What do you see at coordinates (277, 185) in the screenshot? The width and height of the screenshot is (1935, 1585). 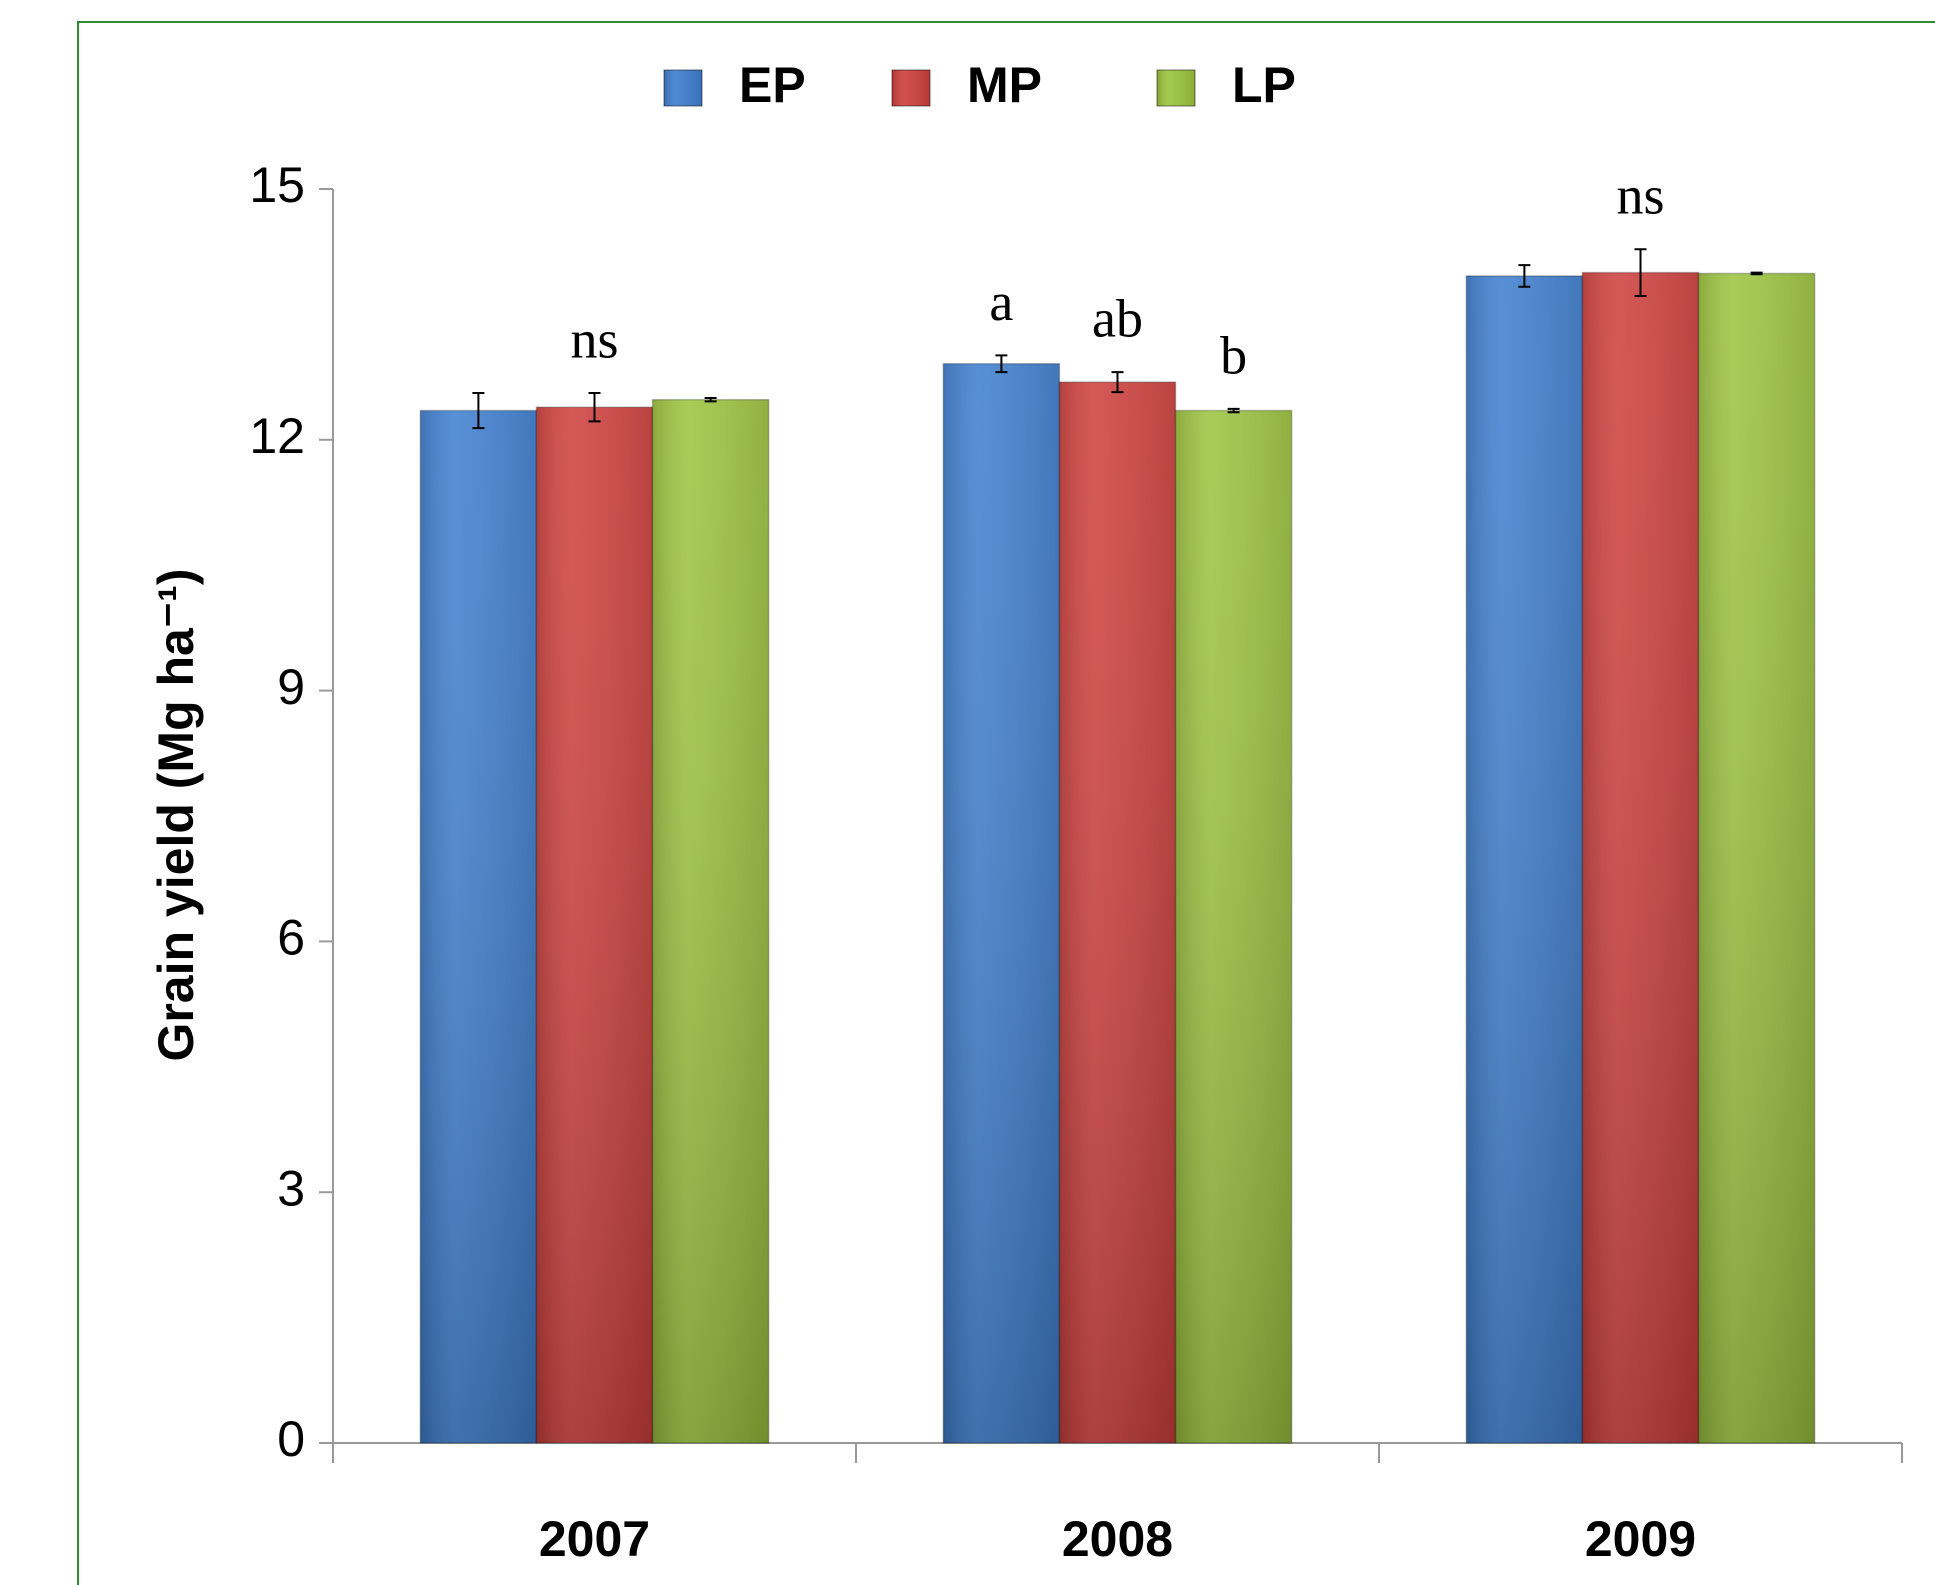 I see `y-tick-label: 15` at bounding box center [277, 185].